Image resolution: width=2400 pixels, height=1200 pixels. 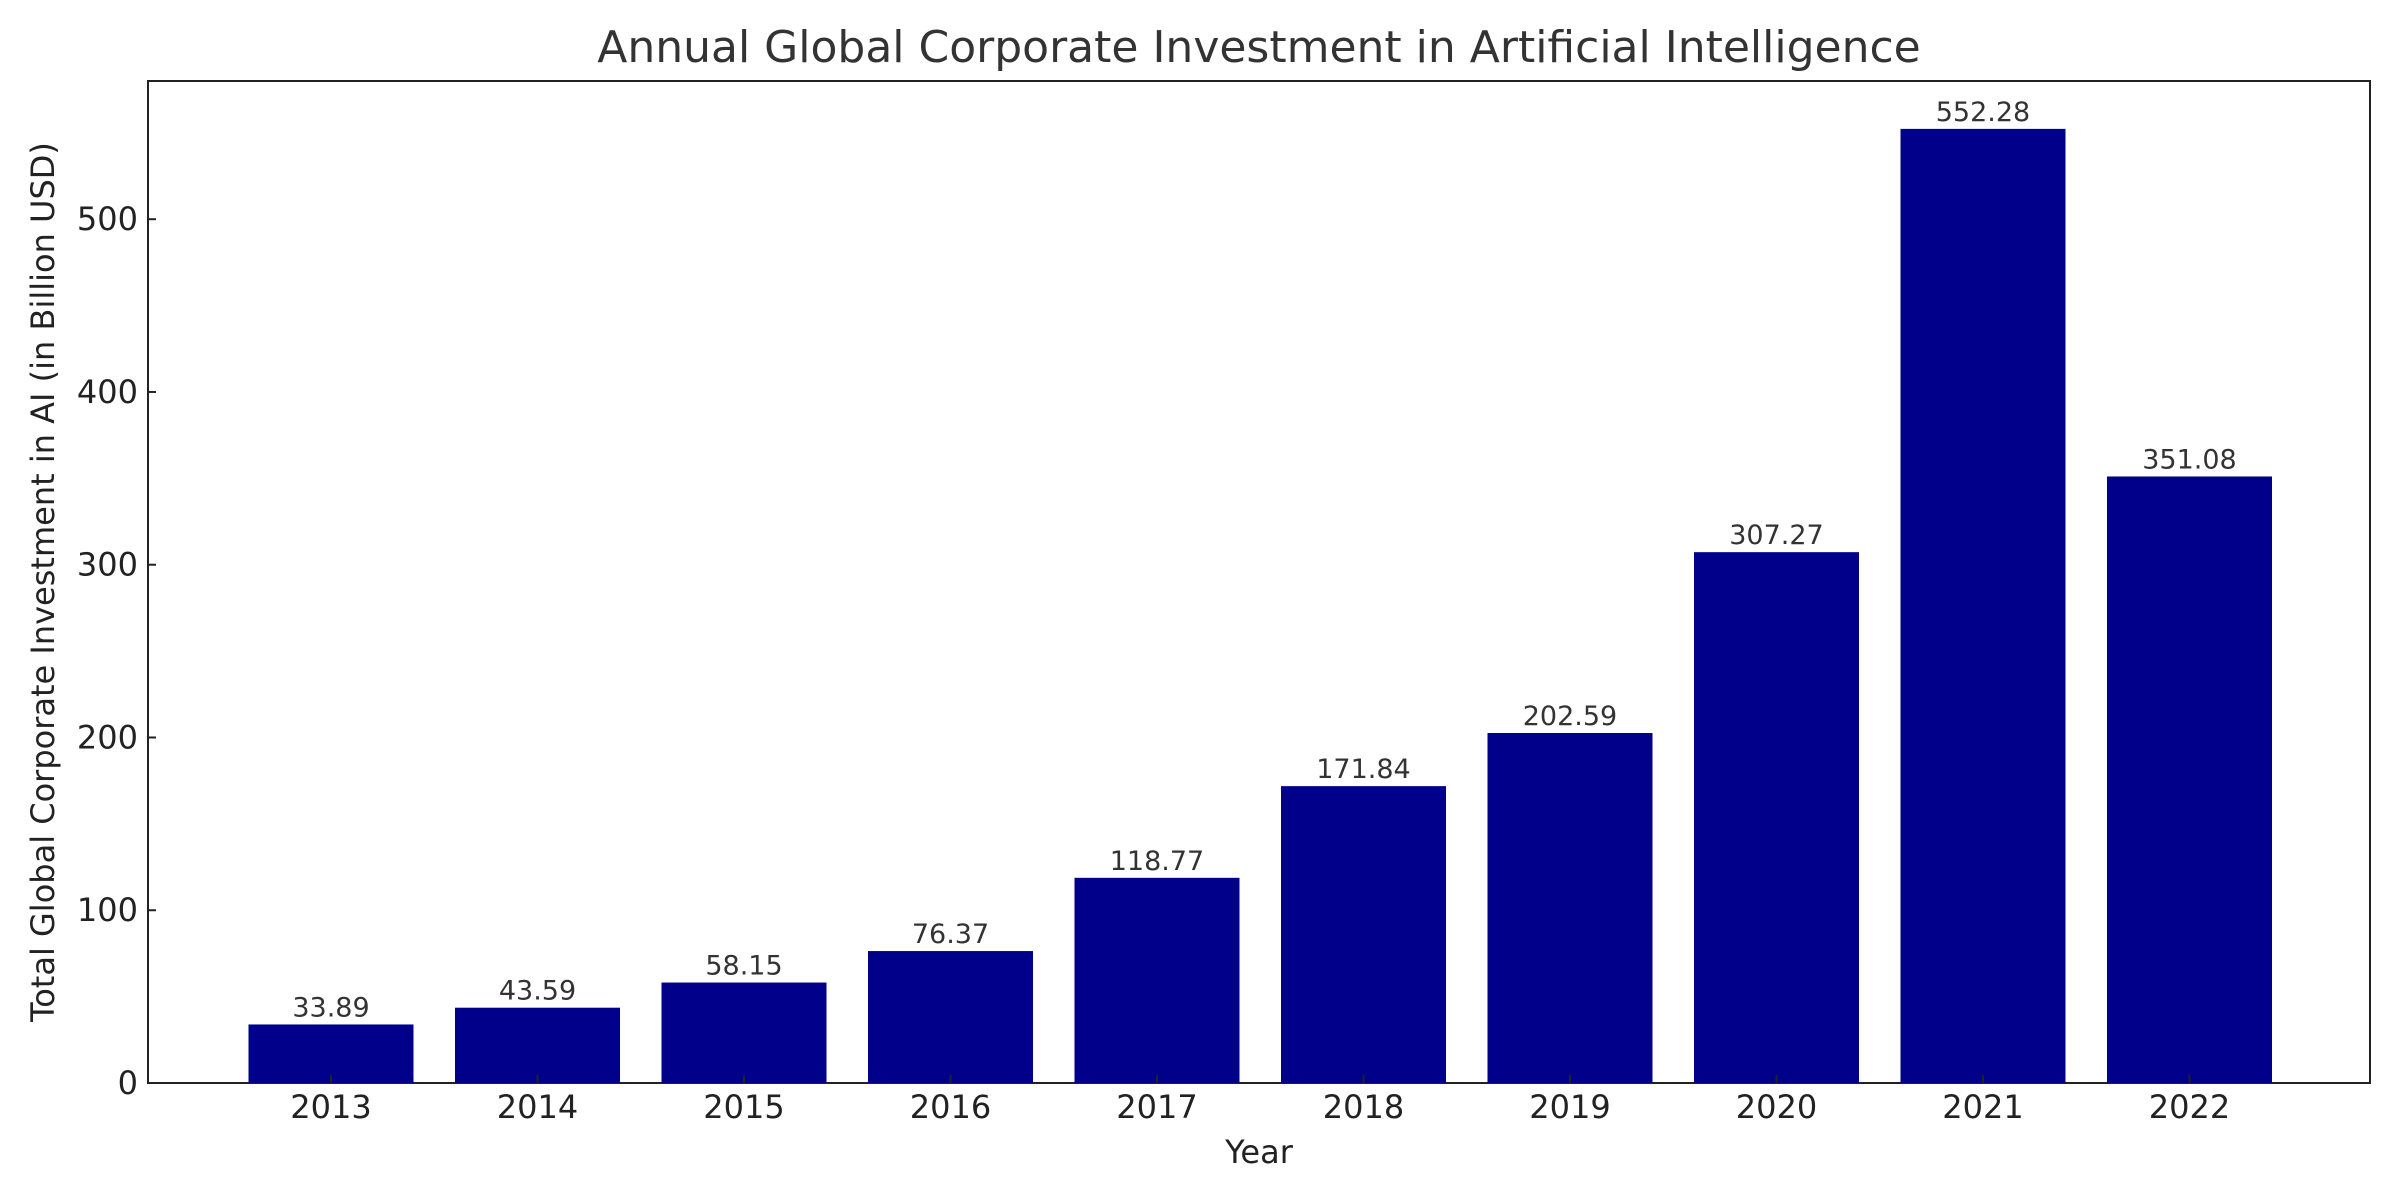 What do you see at coordinates (330, 1107) in the screenshot?
I see `x-tick-label-2013: 2013` at bounding box center [330, 1107].